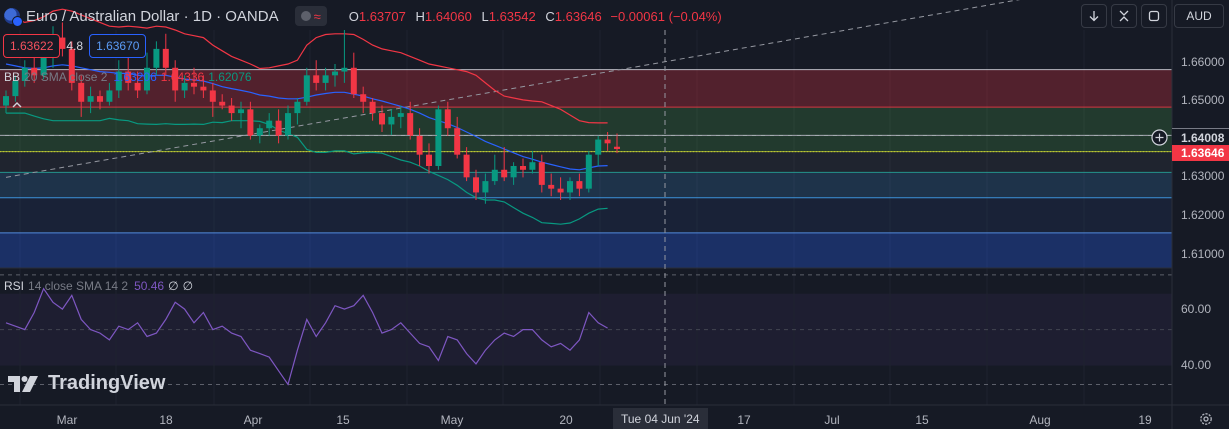  I want to click on crosshair-price-label: 1.64008, so click(1200, 137).